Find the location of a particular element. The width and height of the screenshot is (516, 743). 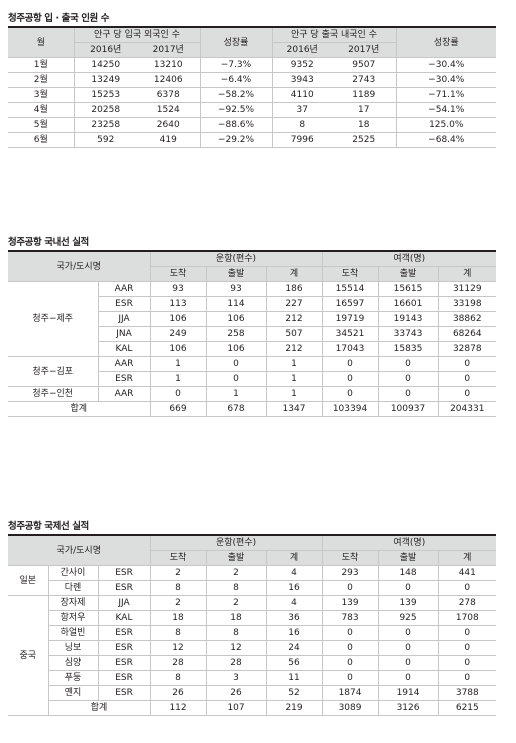

flights-arrival-cell: 26 is located at coordinates (178, 693).